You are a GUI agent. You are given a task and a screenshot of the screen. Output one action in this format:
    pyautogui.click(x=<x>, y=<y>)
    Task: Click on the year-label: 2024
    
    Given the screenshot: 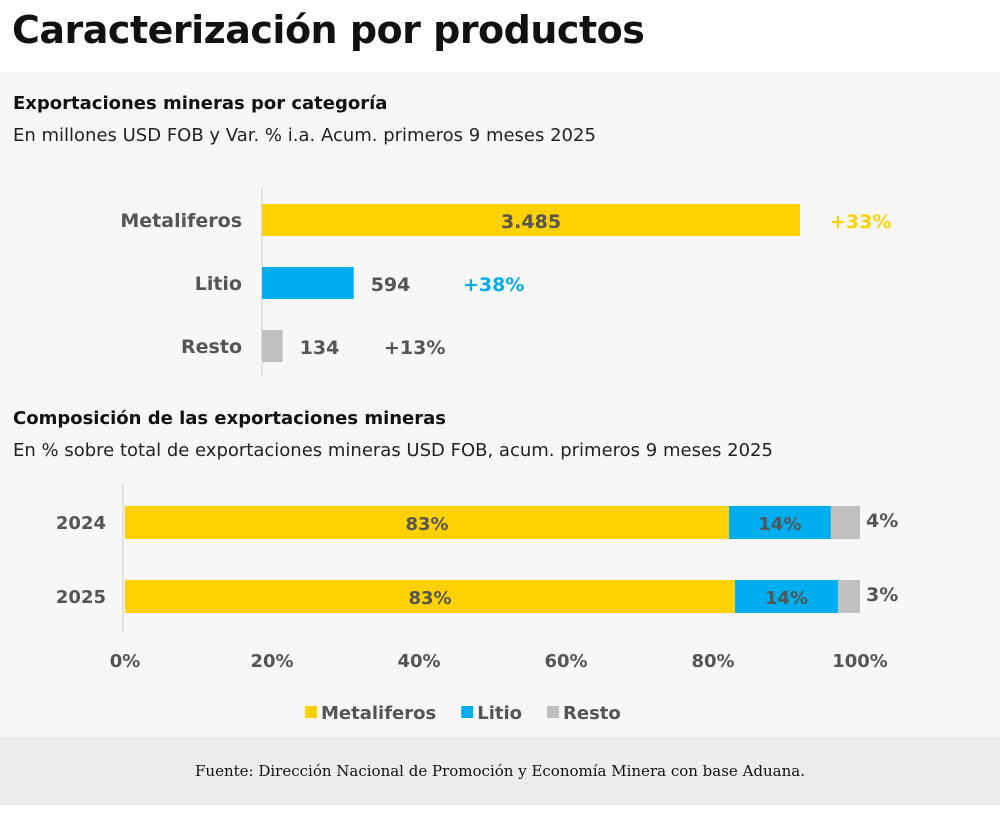 What is the action you would take?
    pyautogui.click(x=81, y=523)
    